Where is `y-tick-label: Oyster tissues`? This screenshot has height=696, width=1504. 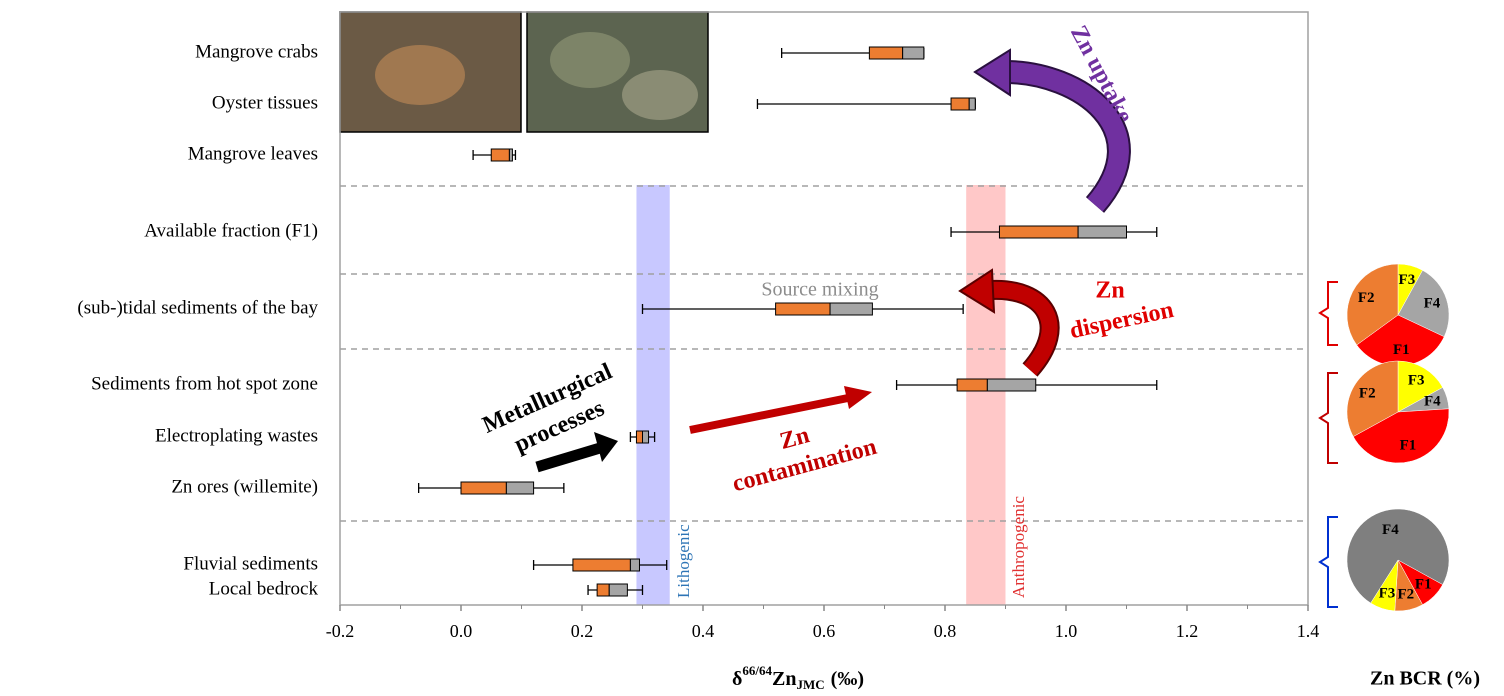 y-tick-label: Oyster tissues is located at coordinates (265, 102).